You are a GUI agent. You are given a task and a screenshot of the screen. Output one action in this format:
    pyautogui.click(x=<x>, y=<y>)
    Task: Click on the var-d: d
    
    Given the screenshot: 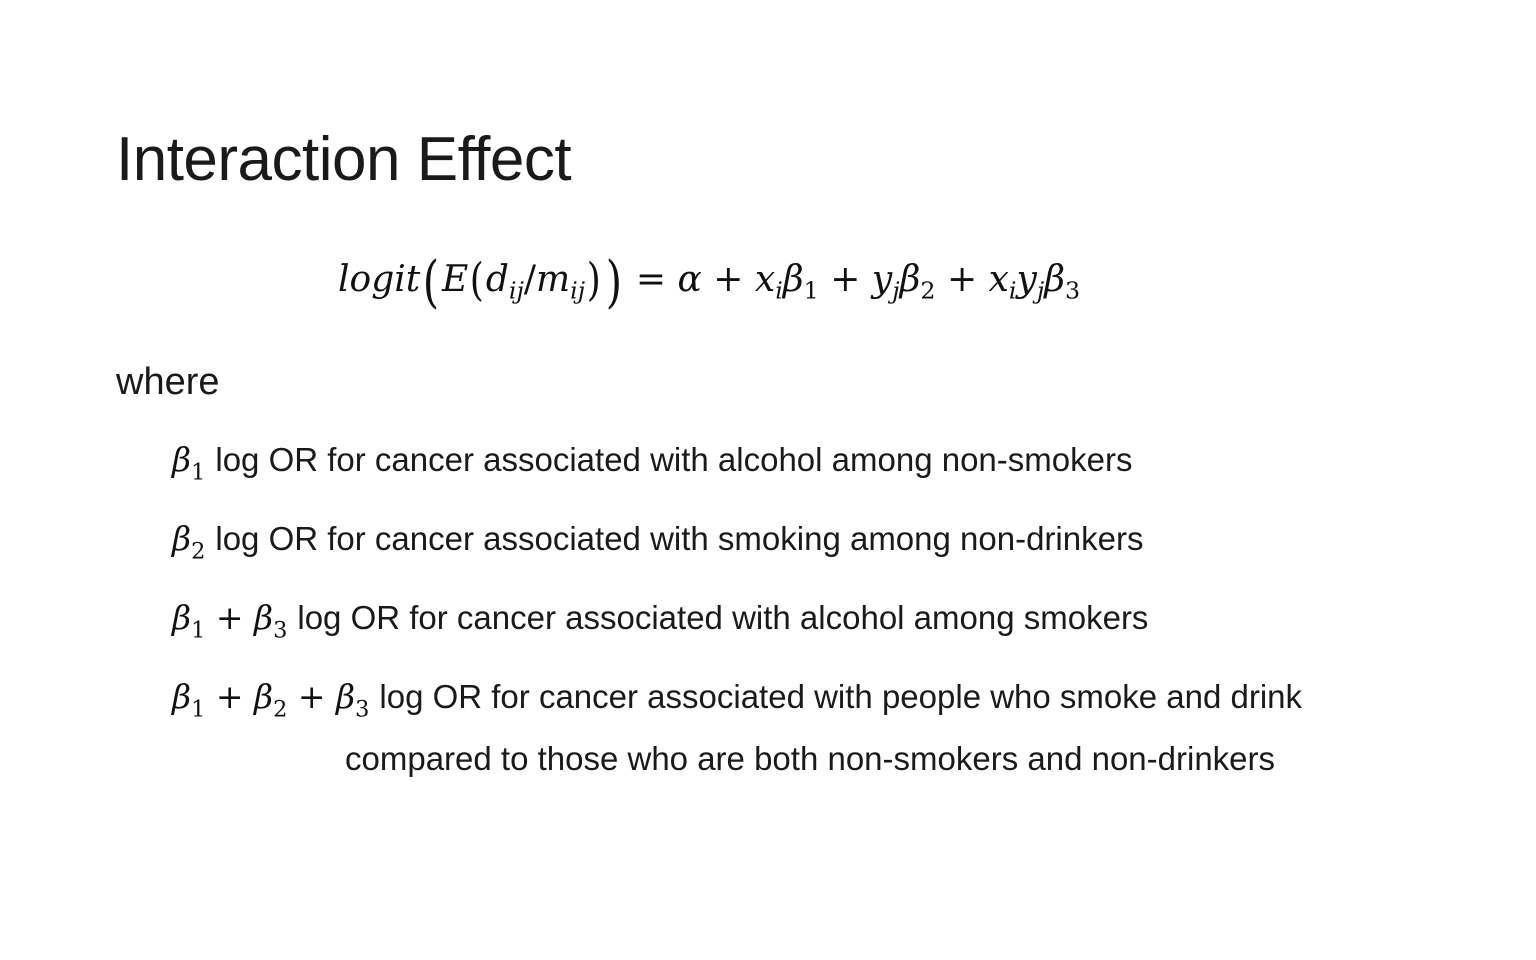 What is the action you would take?
    pyautogui.click(x=497, y=279)
    